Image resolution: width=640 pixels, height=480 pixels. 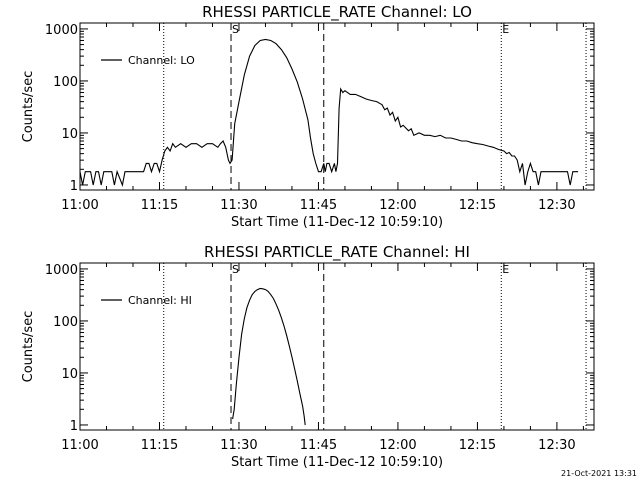 I want to click on footer-timestamp: 21-Oct-2021 13:31, so click(x=599, y=473).